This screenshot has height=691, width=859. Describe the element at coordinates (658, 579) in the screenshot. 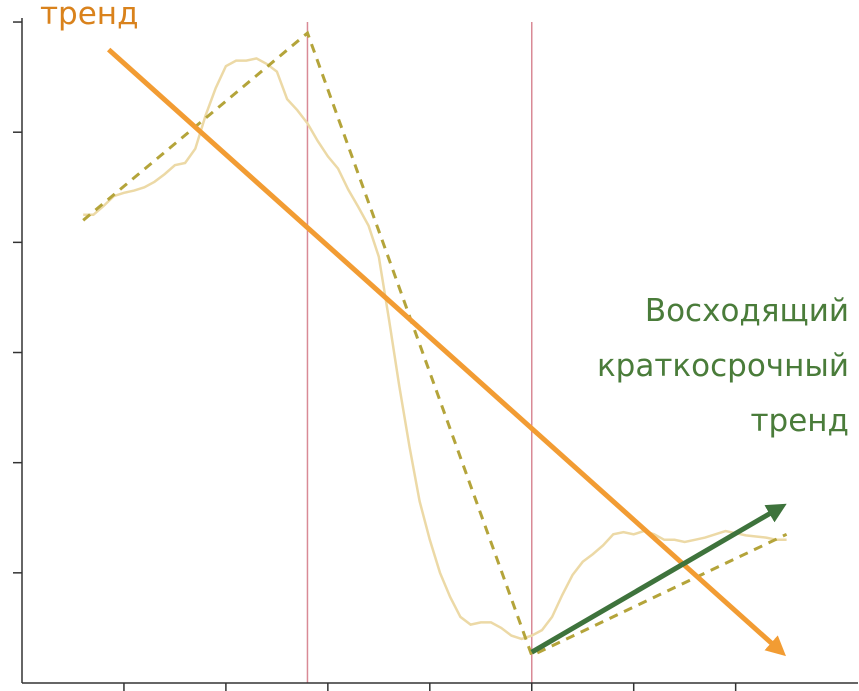

I see `short-term-uptrend-arrow` at that location.